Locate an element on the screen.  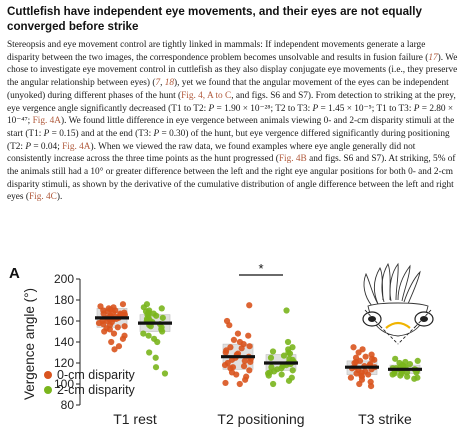
x-category-label: T2 positioning is located at coordinates (260, 419).